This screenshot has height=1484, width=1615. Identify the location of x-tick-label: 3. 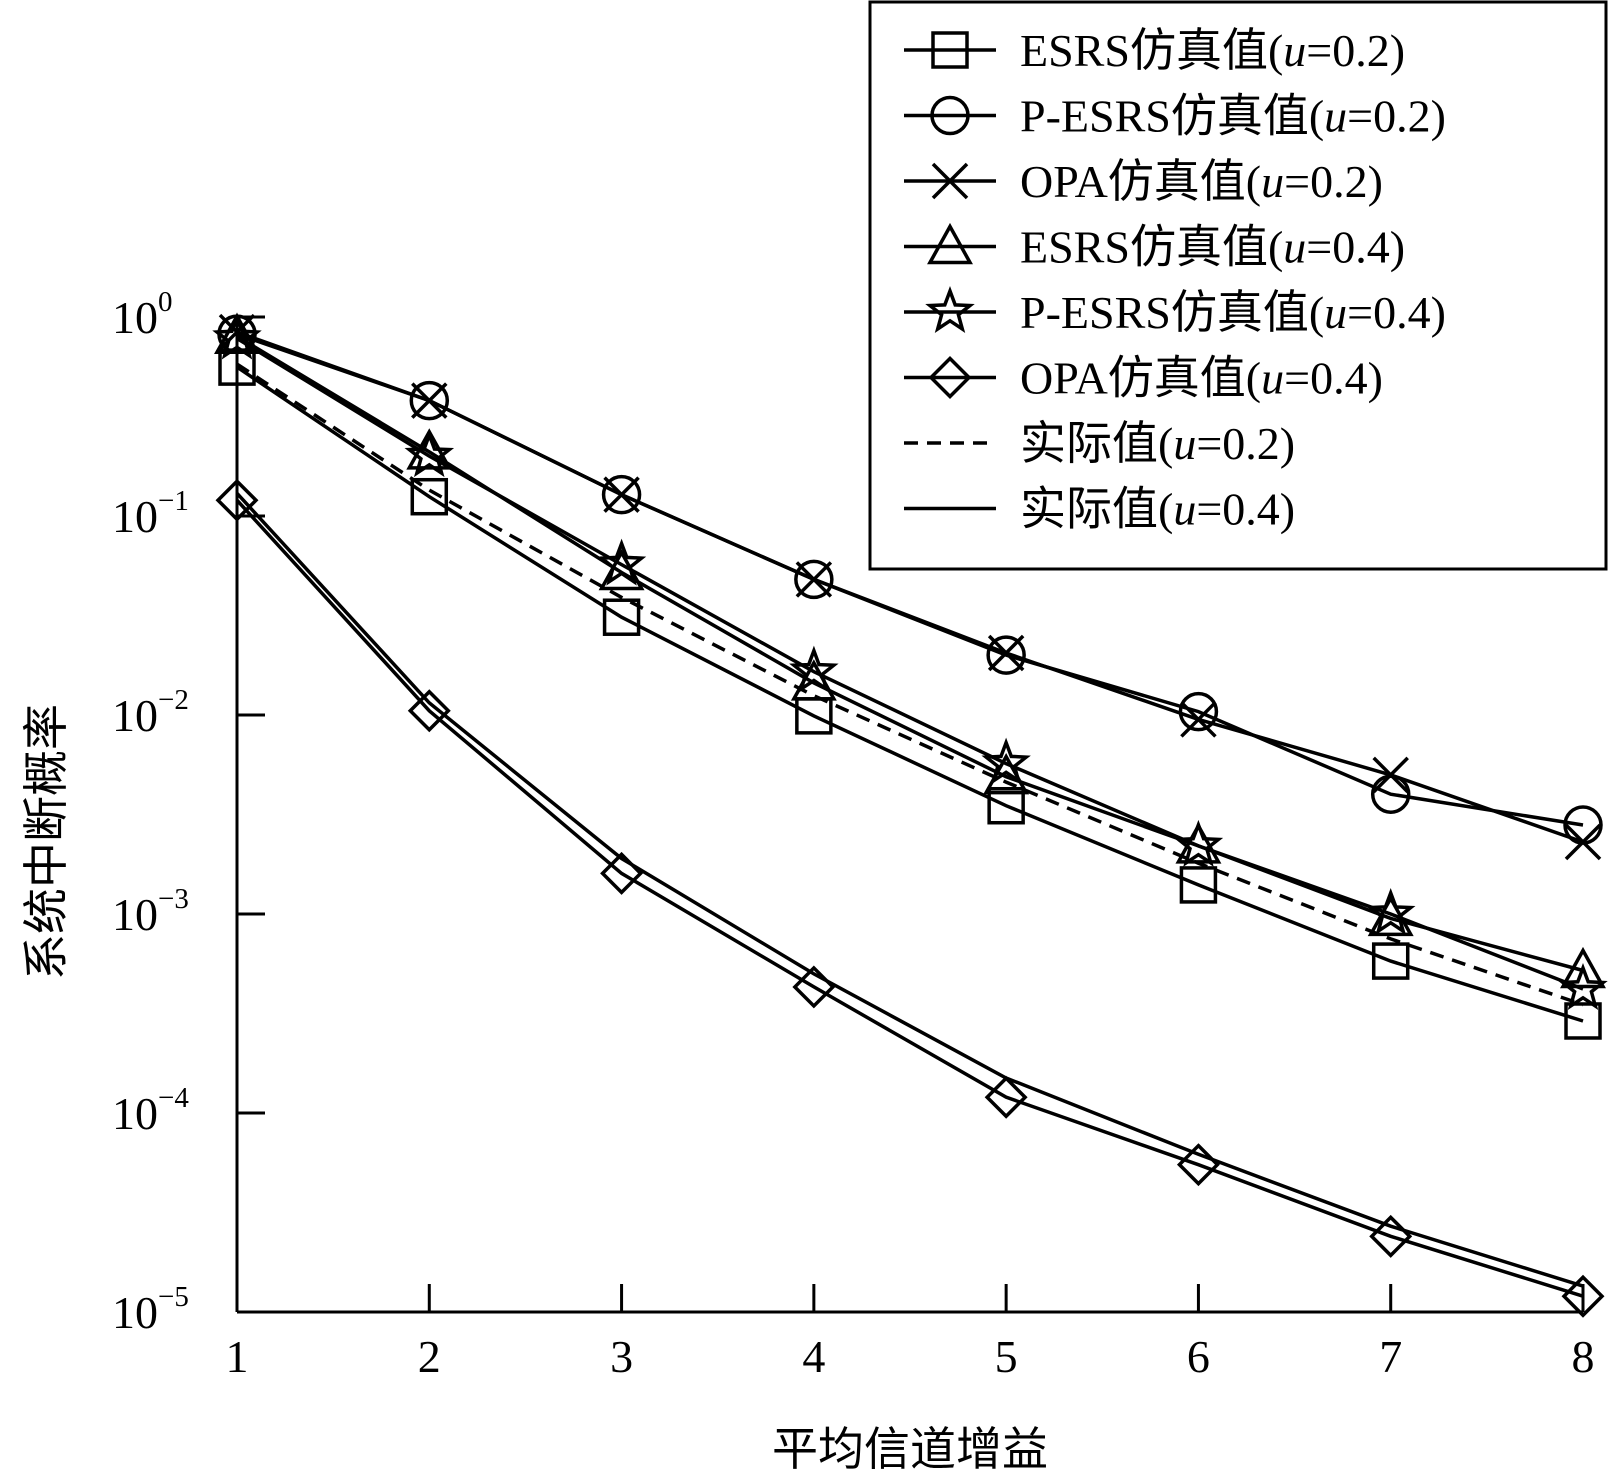
(621, 1356).